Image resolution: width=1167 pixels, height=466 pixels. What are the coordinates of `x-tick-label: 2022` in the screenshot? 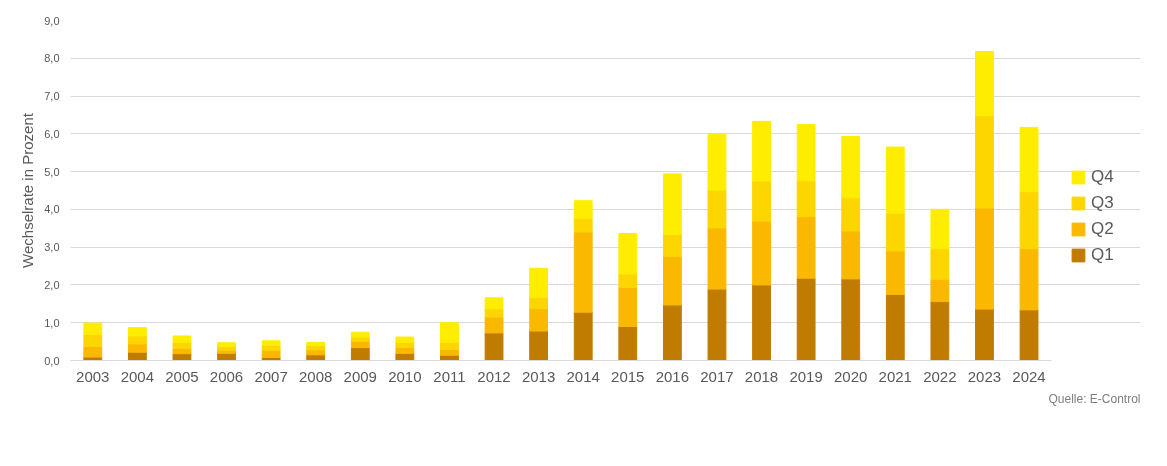 It's located at (940, 376).